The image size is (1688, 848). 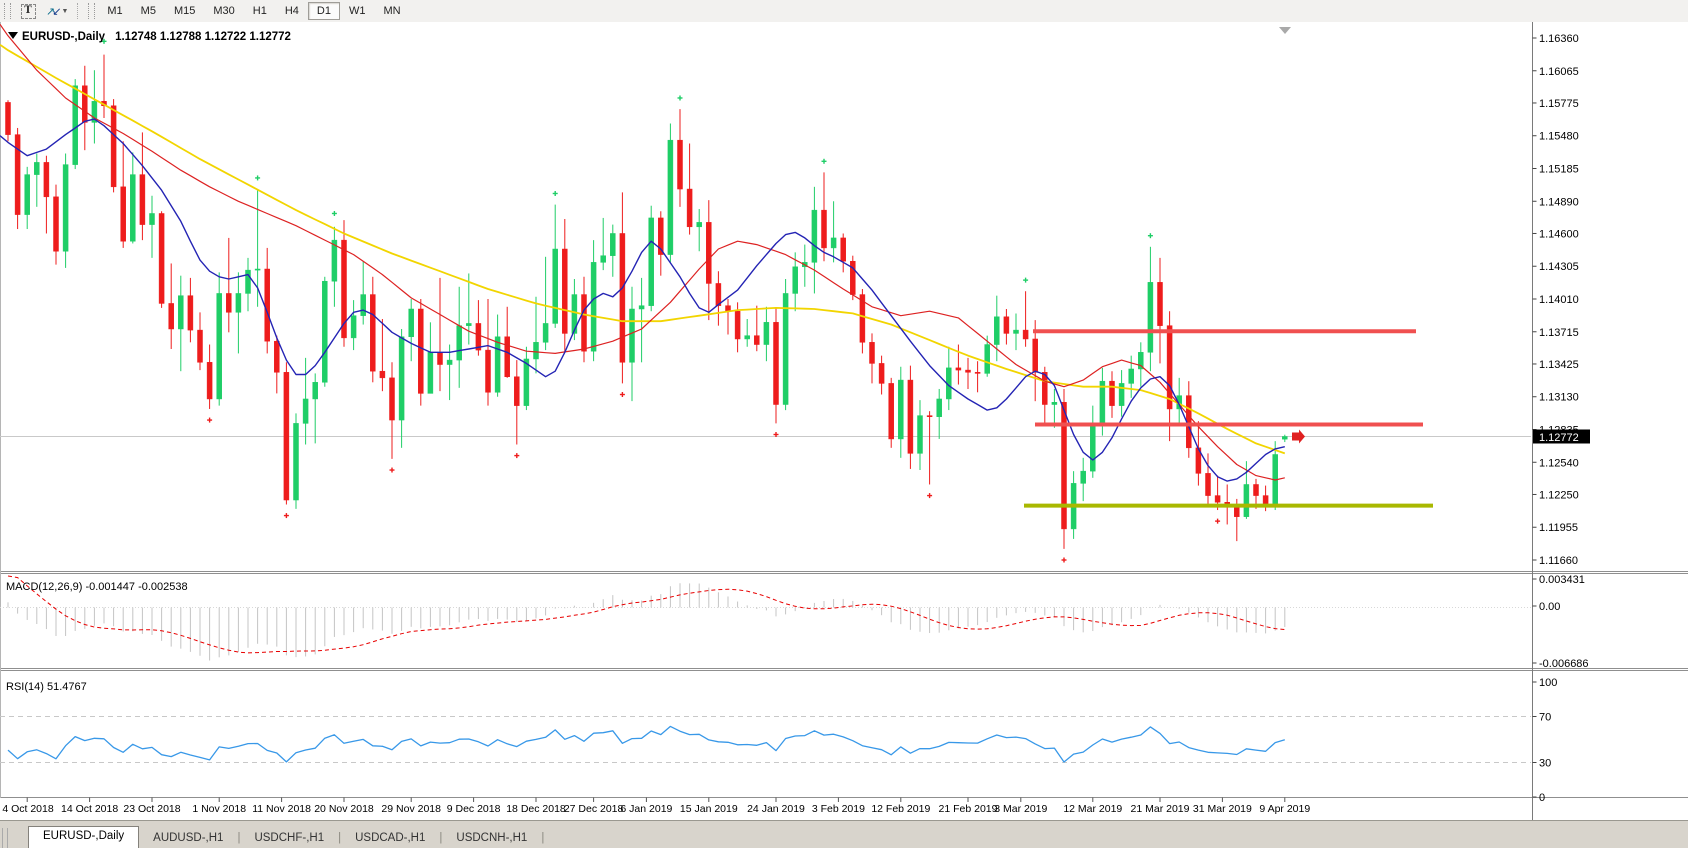 I want to click on rsi-axis-tick: 100, so click(x=1548, y=683).